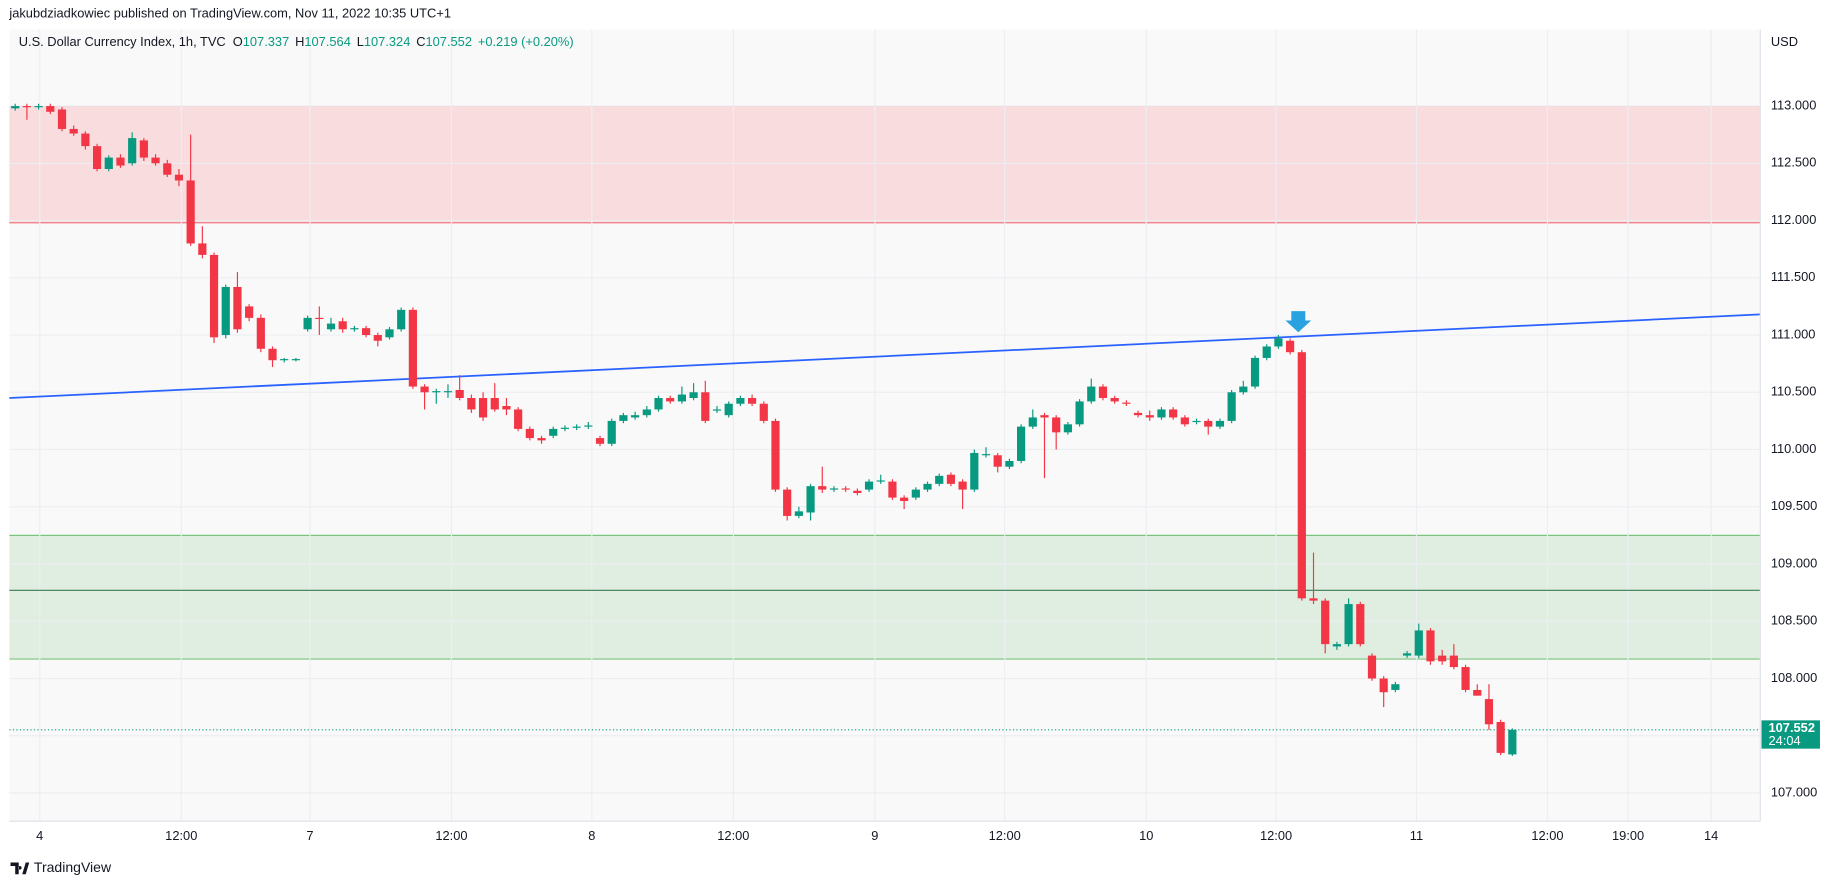 This screenshot has height=879, width=1834. I want to click on price-tag, so click(1790, 734).